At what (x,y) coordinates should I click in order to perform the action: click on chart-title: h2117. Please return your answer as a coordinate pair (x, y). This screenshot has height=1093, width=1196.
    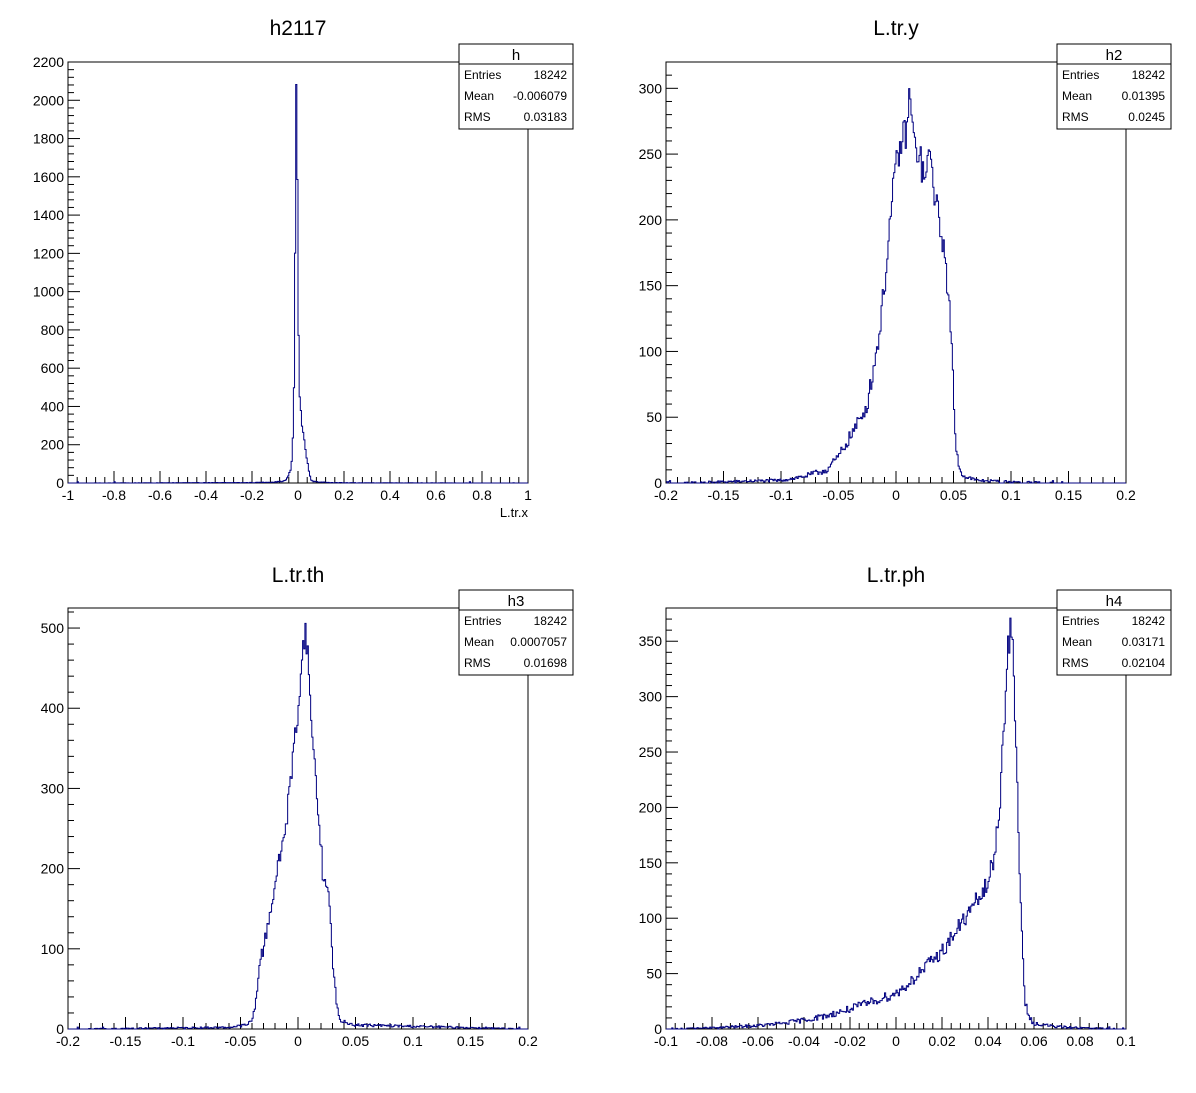
    Looking at the image, I should click on (298, 28).